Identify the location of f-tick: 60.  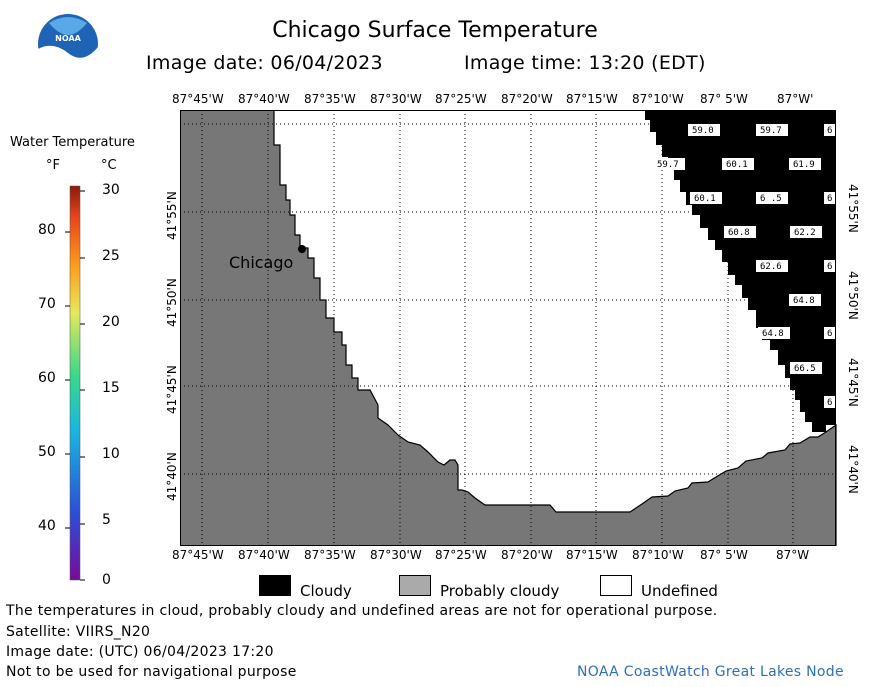
(47, 378).